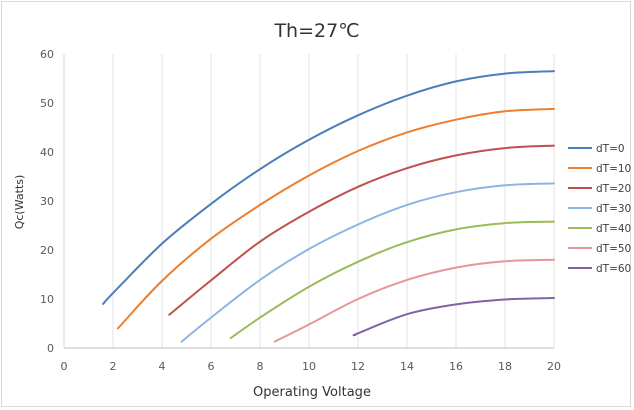  What do you see at coordinates (554, 366) in the screenshot?
I see `x-tick-label: 20` at bounding box center [554, 366].